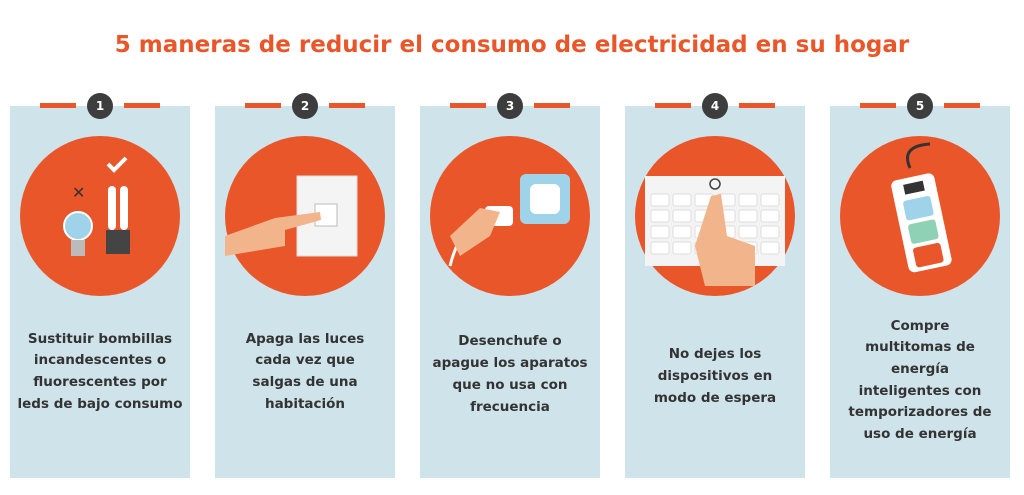  I want to click on card-text: salgas de una, so click(304, 382).